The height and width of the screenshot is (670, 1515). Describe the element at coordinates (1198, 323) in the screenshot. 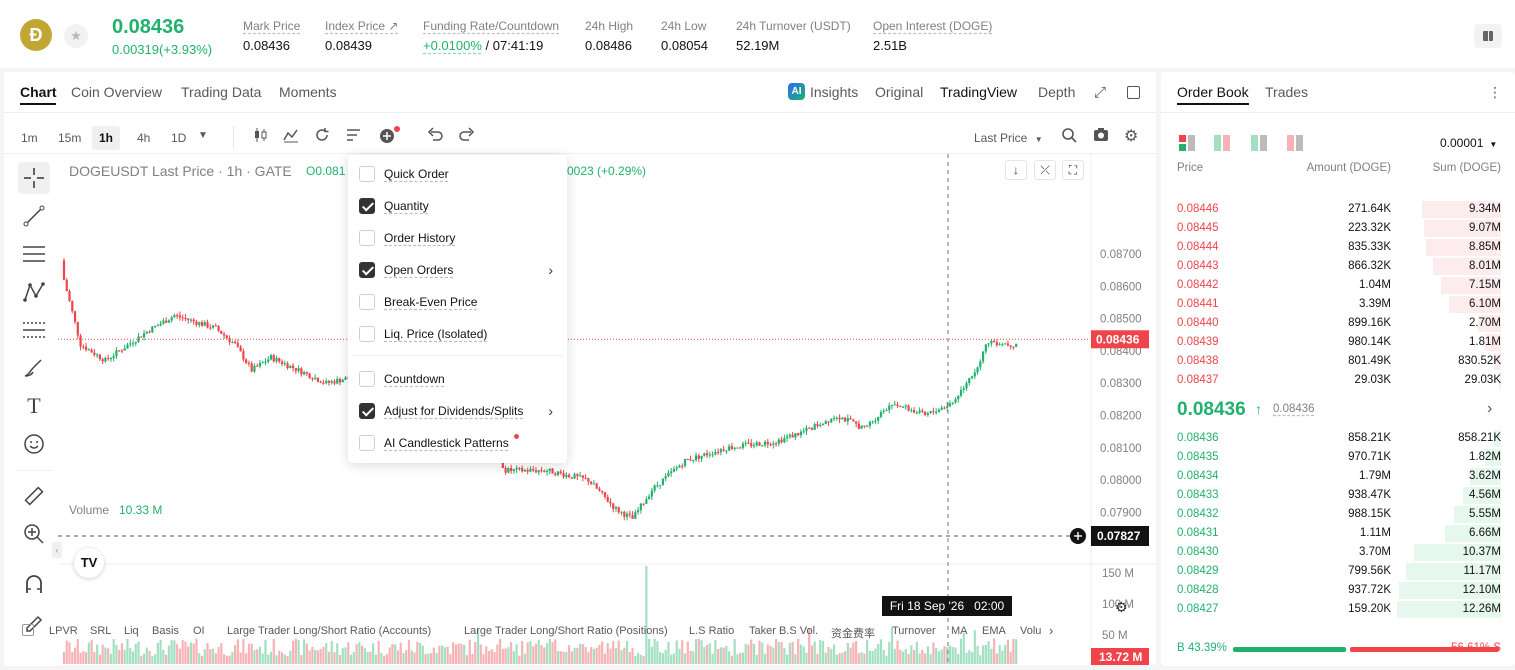

I see `ob-price: 0.08440` at that location.